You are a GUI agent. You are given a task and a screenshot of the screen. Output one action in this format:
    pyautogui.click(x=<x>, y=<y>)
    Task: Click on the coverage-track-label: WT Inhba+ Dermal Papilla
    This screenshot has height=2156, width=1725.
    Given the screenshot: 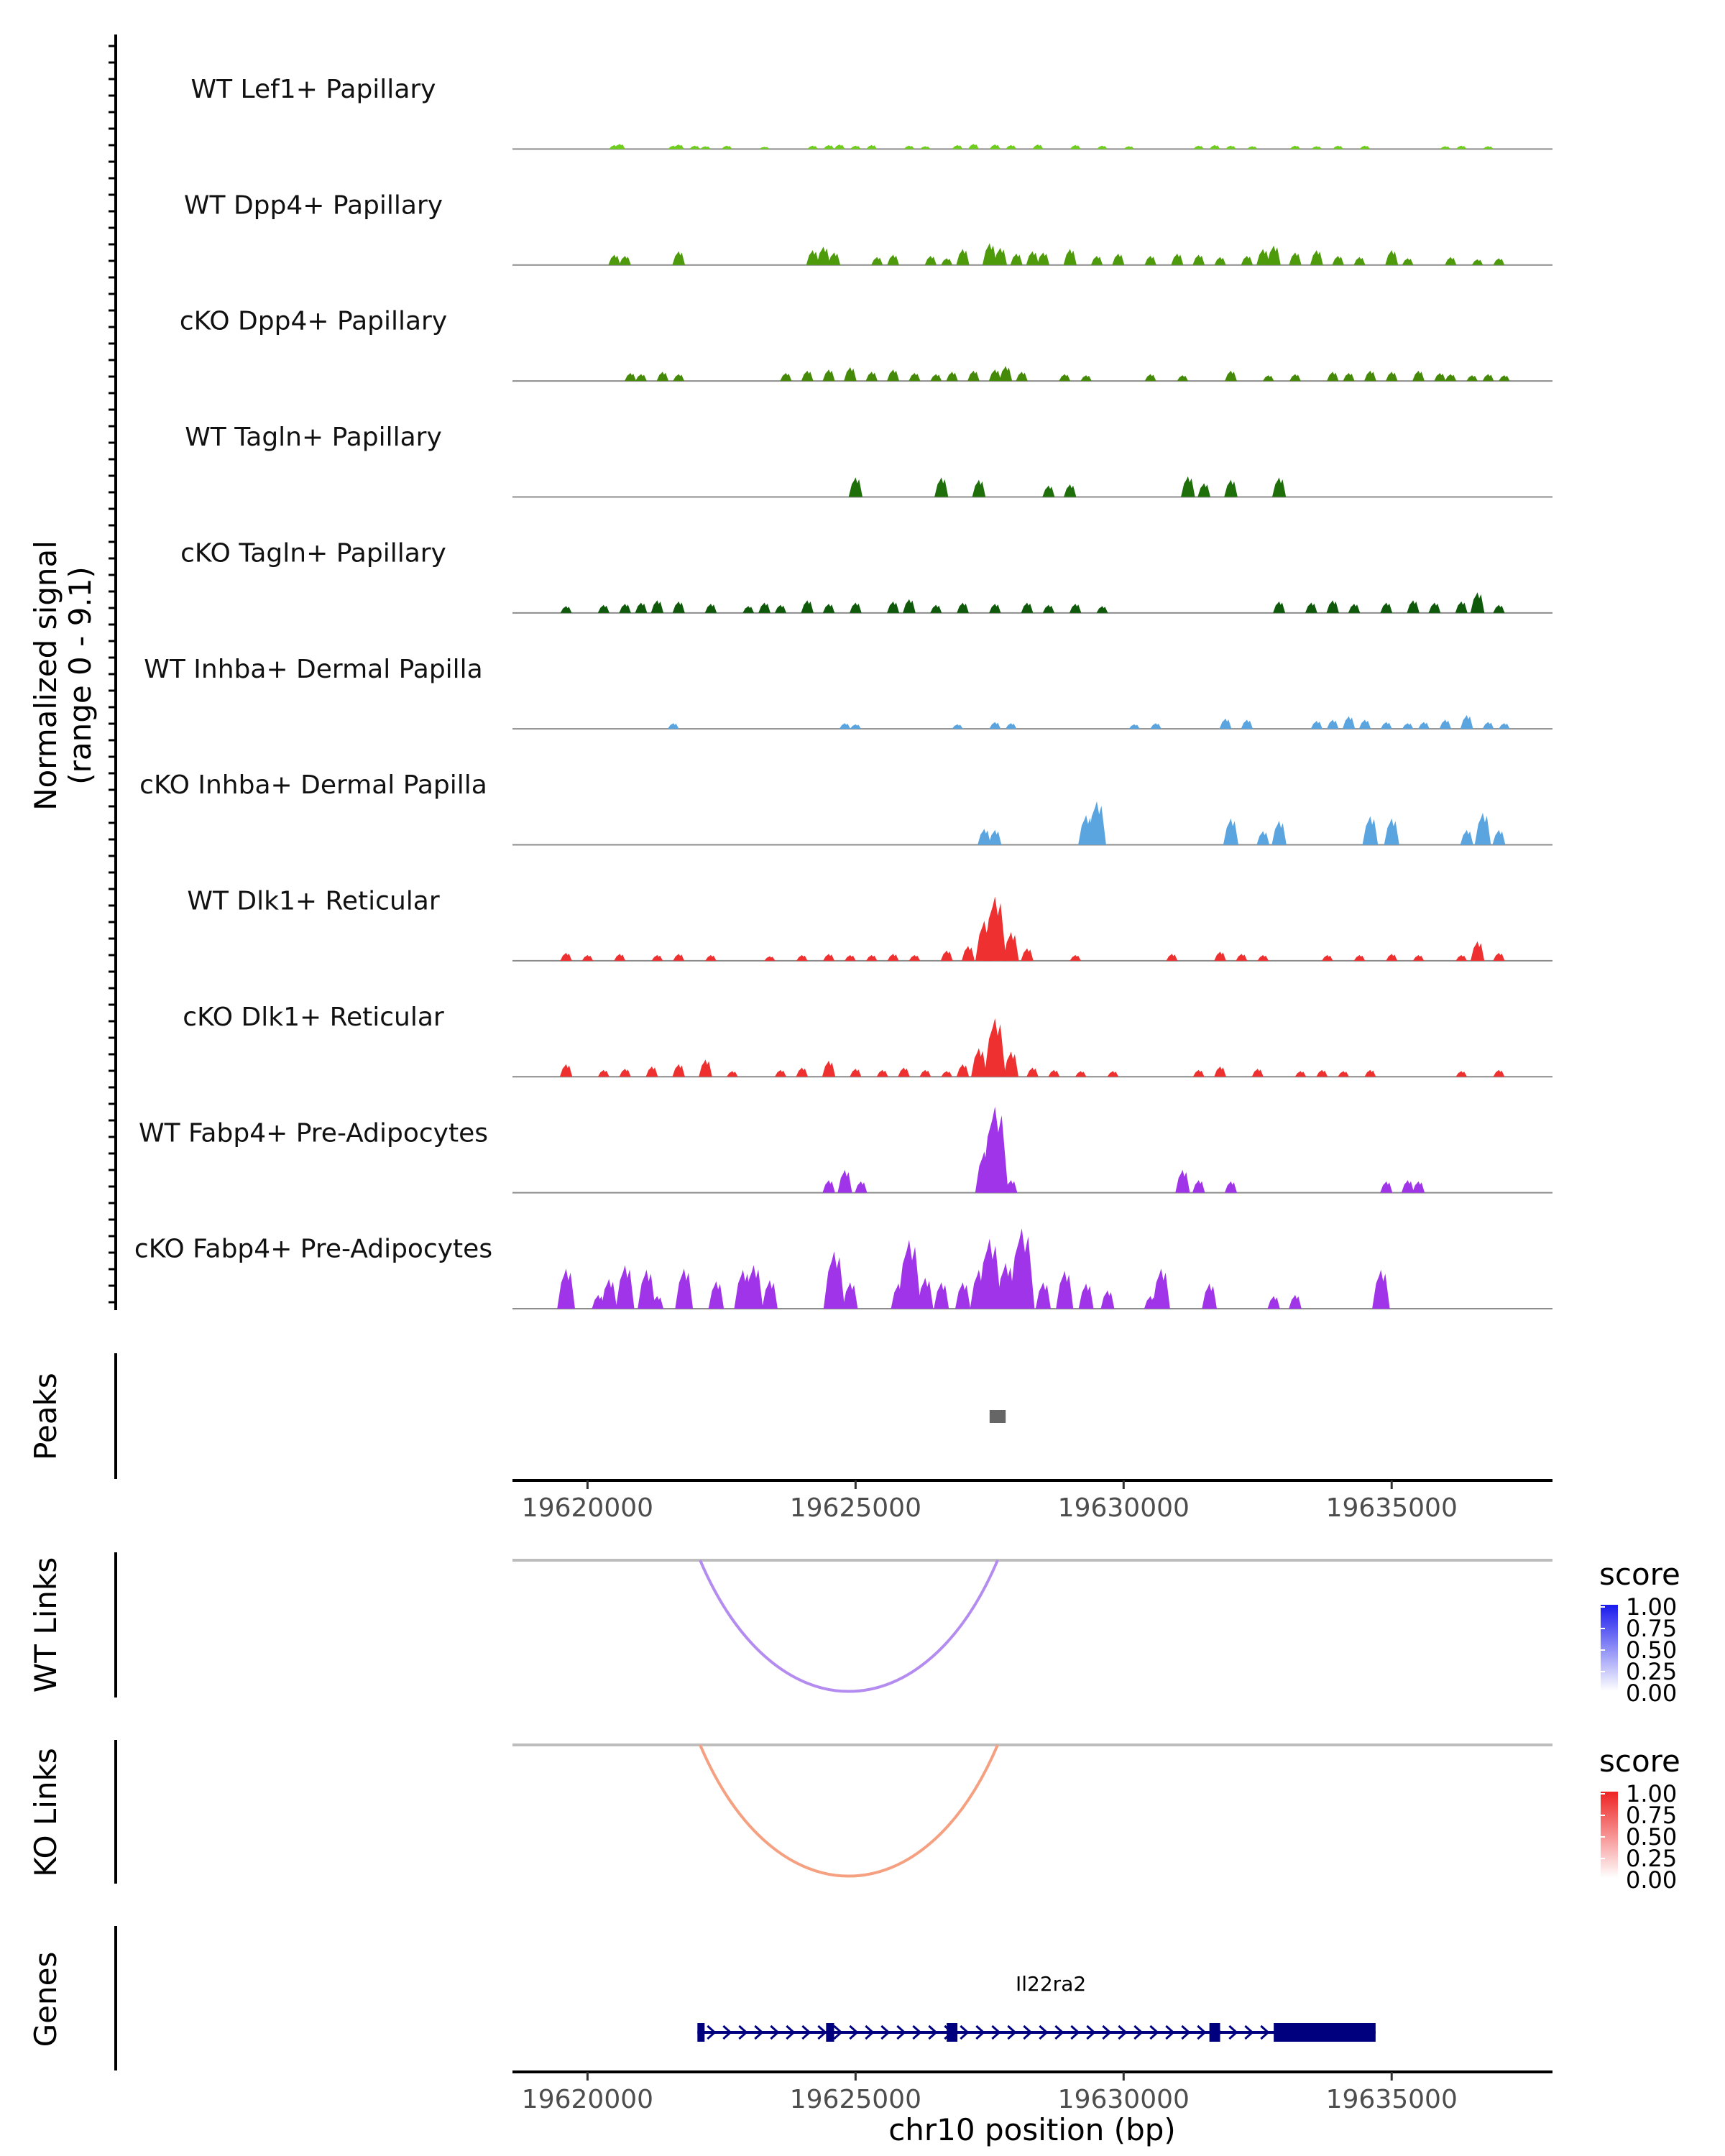 What is the action you would take?
    pyautogui.click(x=313, y=669)
    